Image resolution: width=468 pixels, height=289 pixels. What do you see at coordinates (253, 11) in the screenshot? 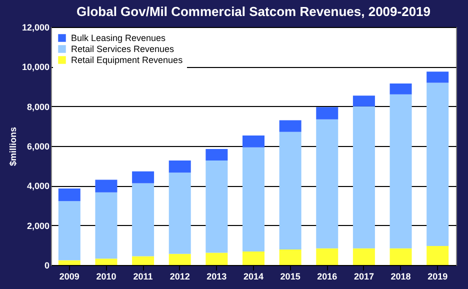
I see `chart-title: Global Gov/Mil Commercial Satcom Revenues, 2009-2019` at bounding box center [253, 11].